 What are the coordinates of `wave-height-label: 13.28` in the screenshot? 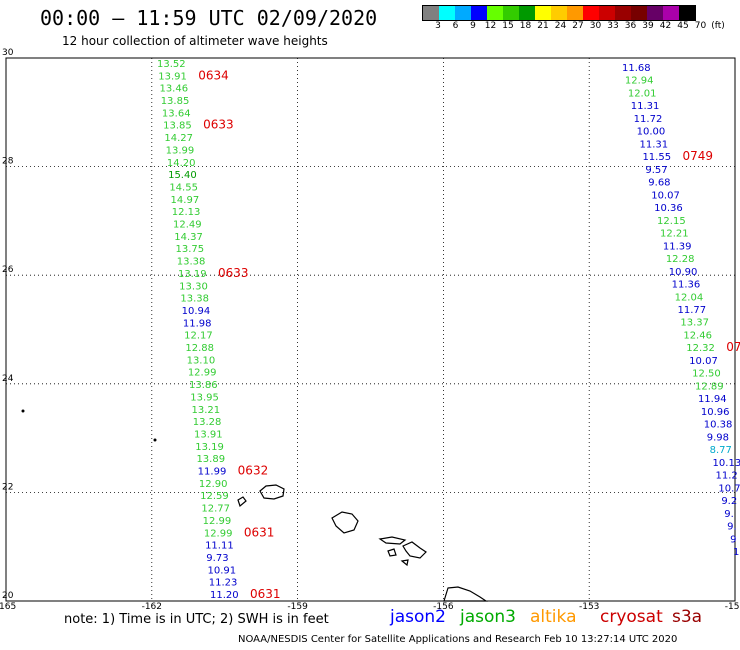 It's located at (207, 422).